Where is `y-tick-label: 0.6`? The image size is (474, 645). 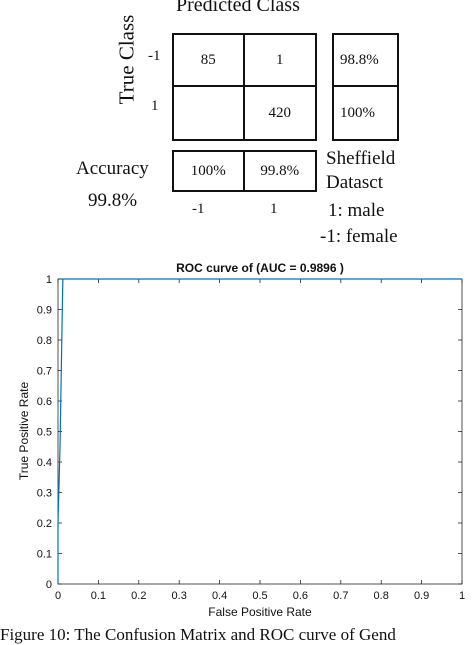 y-tick-label: 0.6 is located at coordinates (44, 402).